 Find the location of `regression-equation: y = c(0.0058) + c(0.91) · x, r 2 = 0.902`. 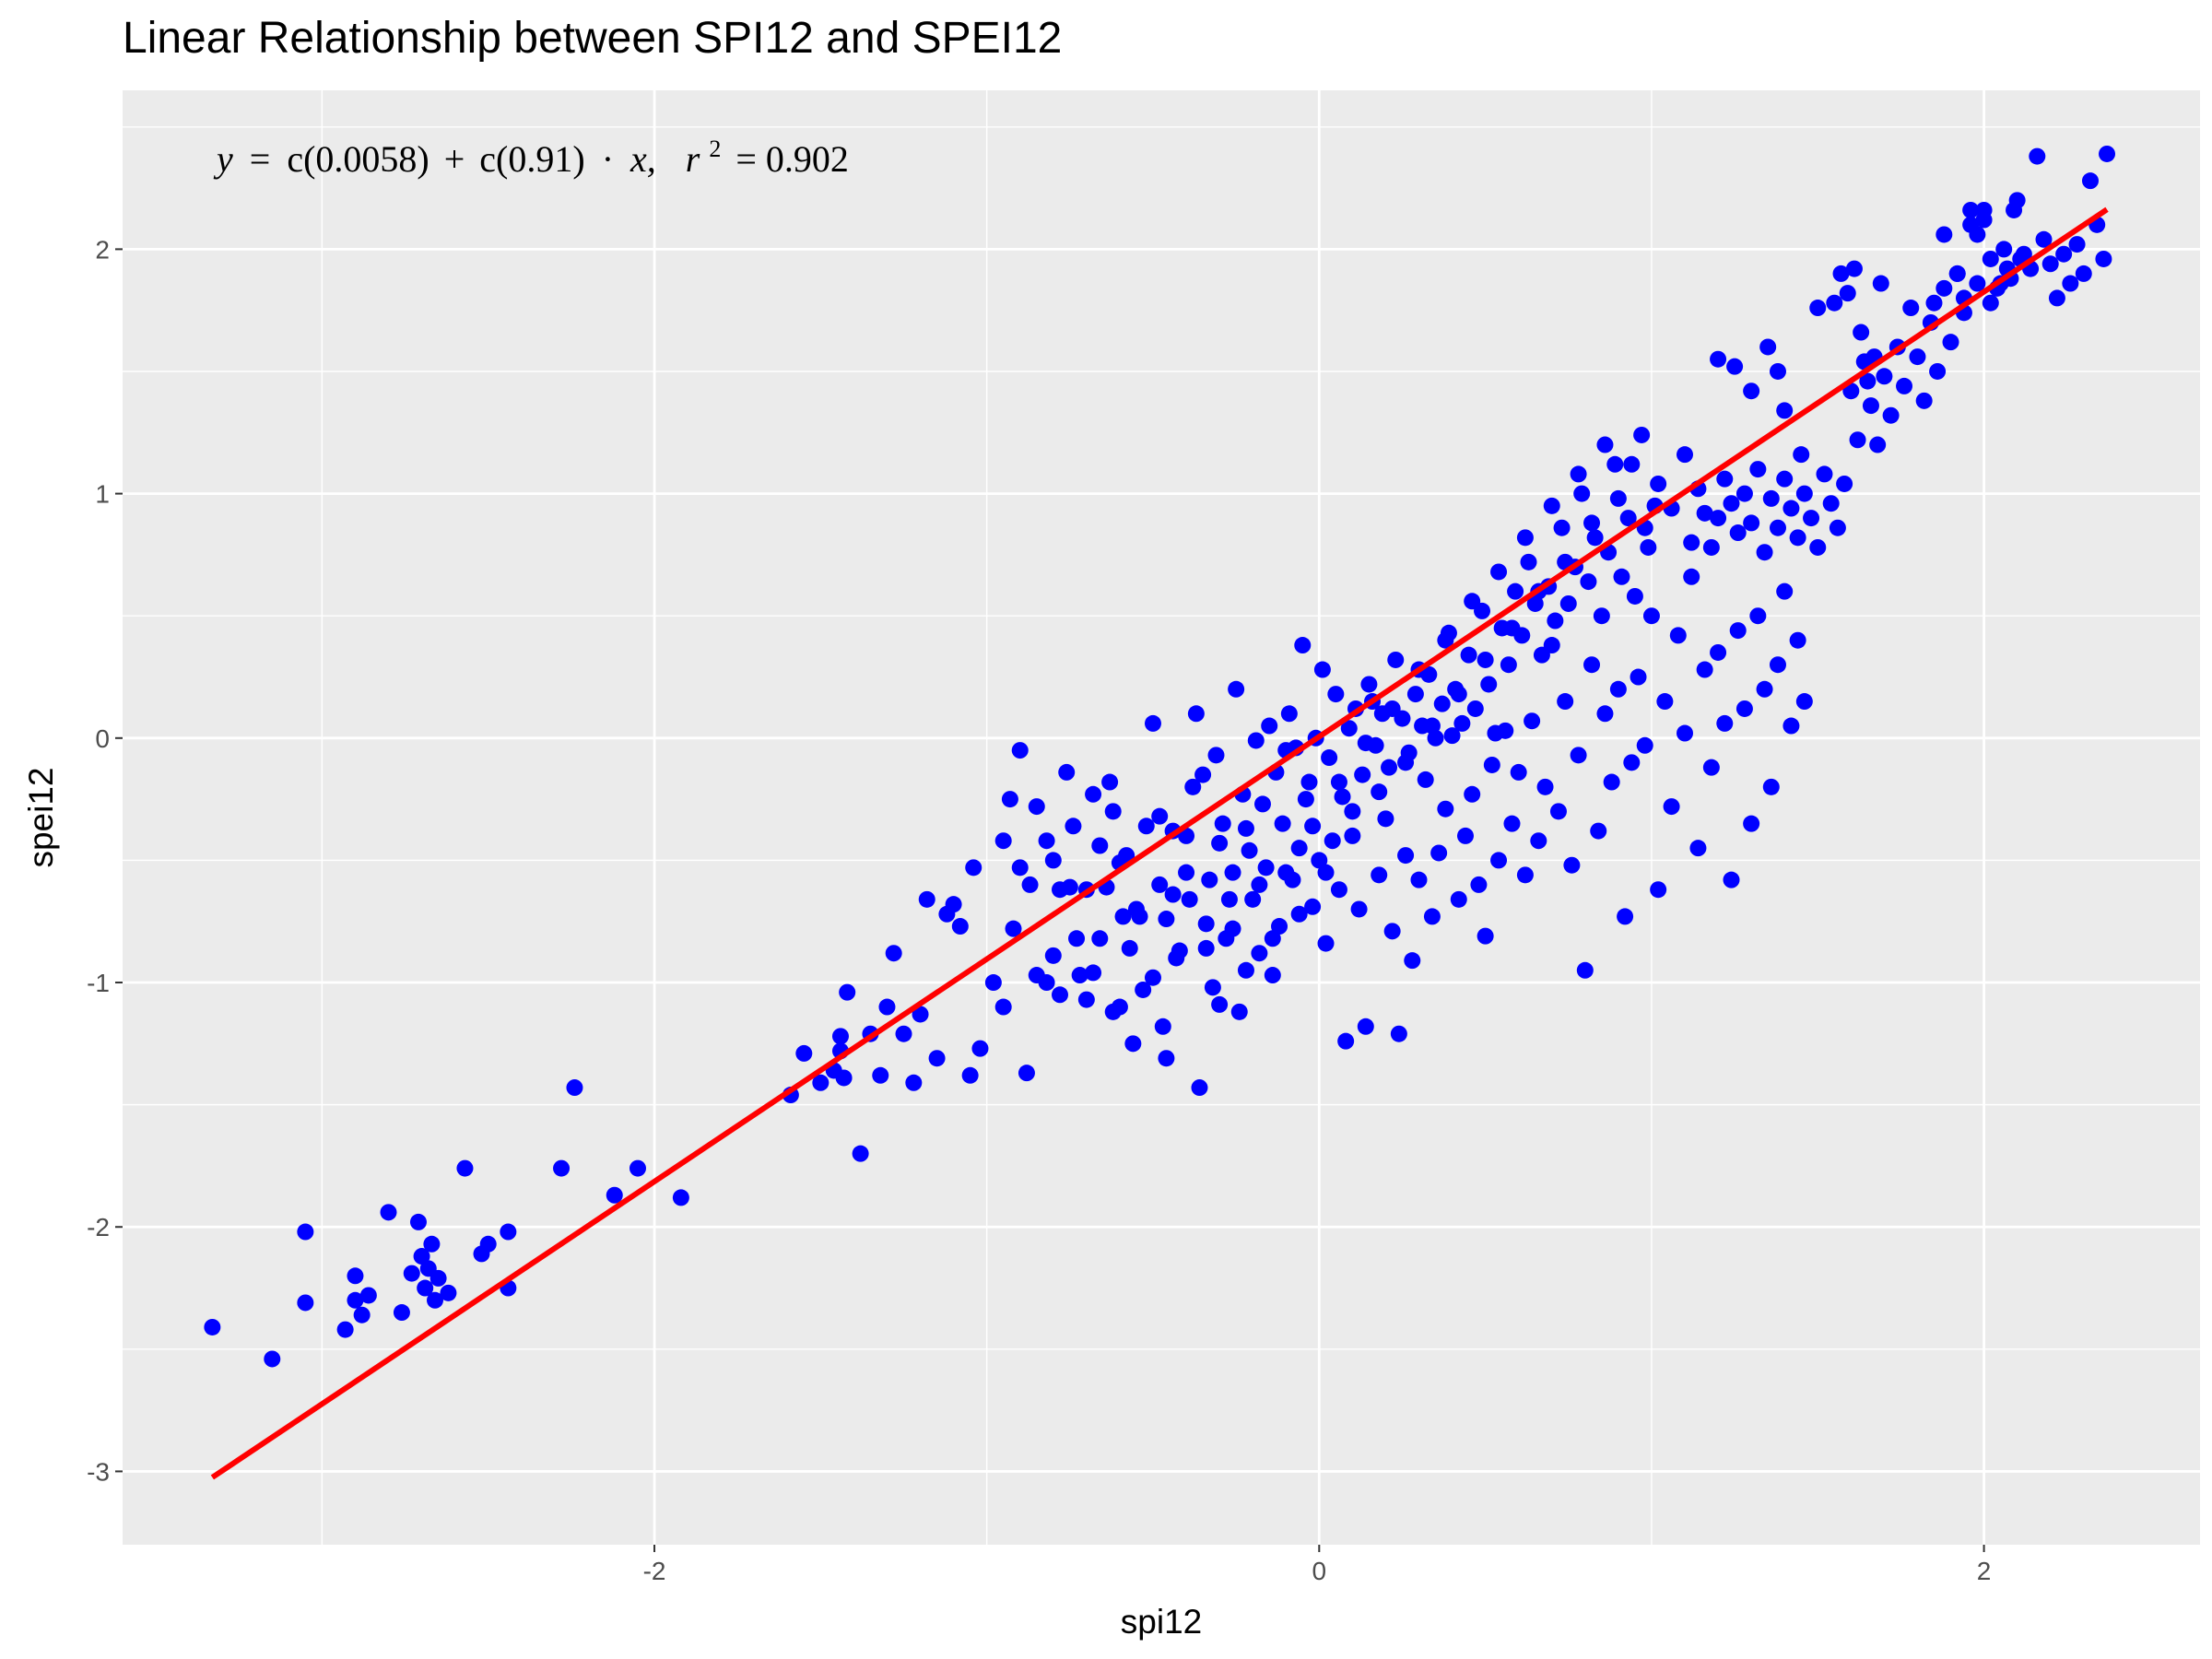

regression-equation: y = c(0.0058) + c(0.91) · x, r 2 = 0.902 is located at coordinates (531, 152).